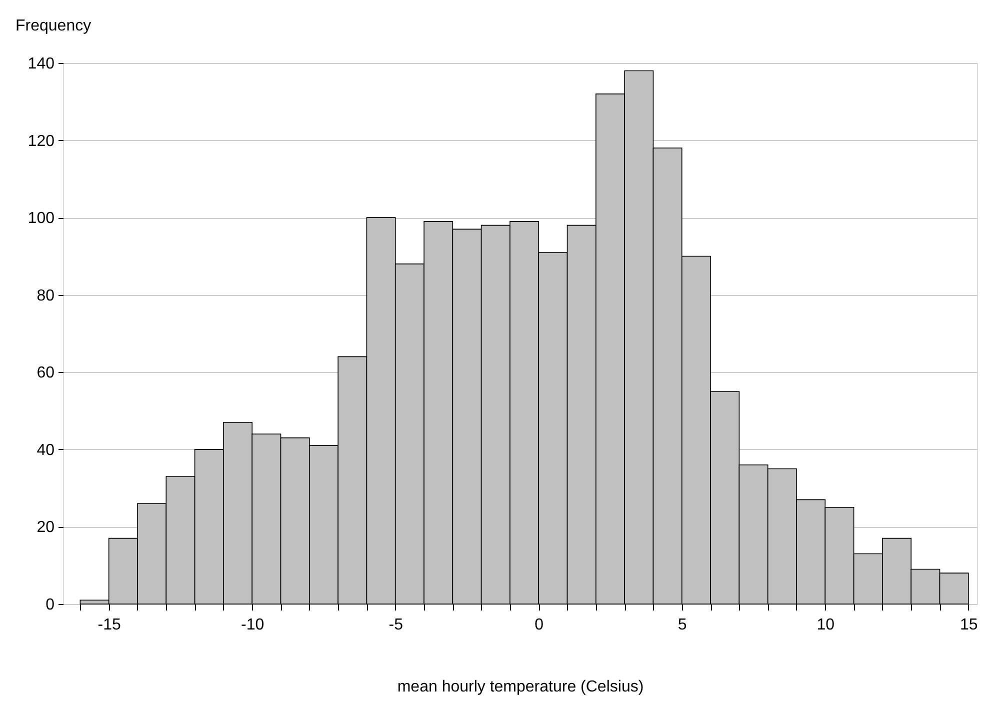  Describe the element at coordinates (41, 64) in the screenshot. I see `y-tick-label: 140` at that location.